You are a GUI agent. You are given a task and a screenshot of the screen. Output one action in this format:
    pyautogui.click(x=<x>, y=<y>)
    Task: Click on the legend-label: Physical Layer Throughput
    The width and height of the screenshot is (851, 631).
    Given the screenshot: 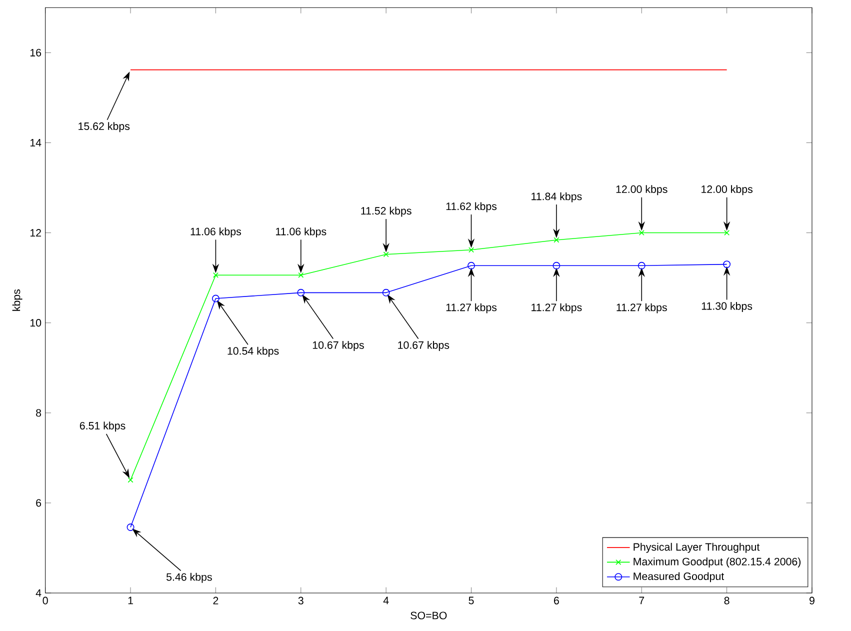 What is the action you would take?
    pyautogui.click(x=697, y=547)
    